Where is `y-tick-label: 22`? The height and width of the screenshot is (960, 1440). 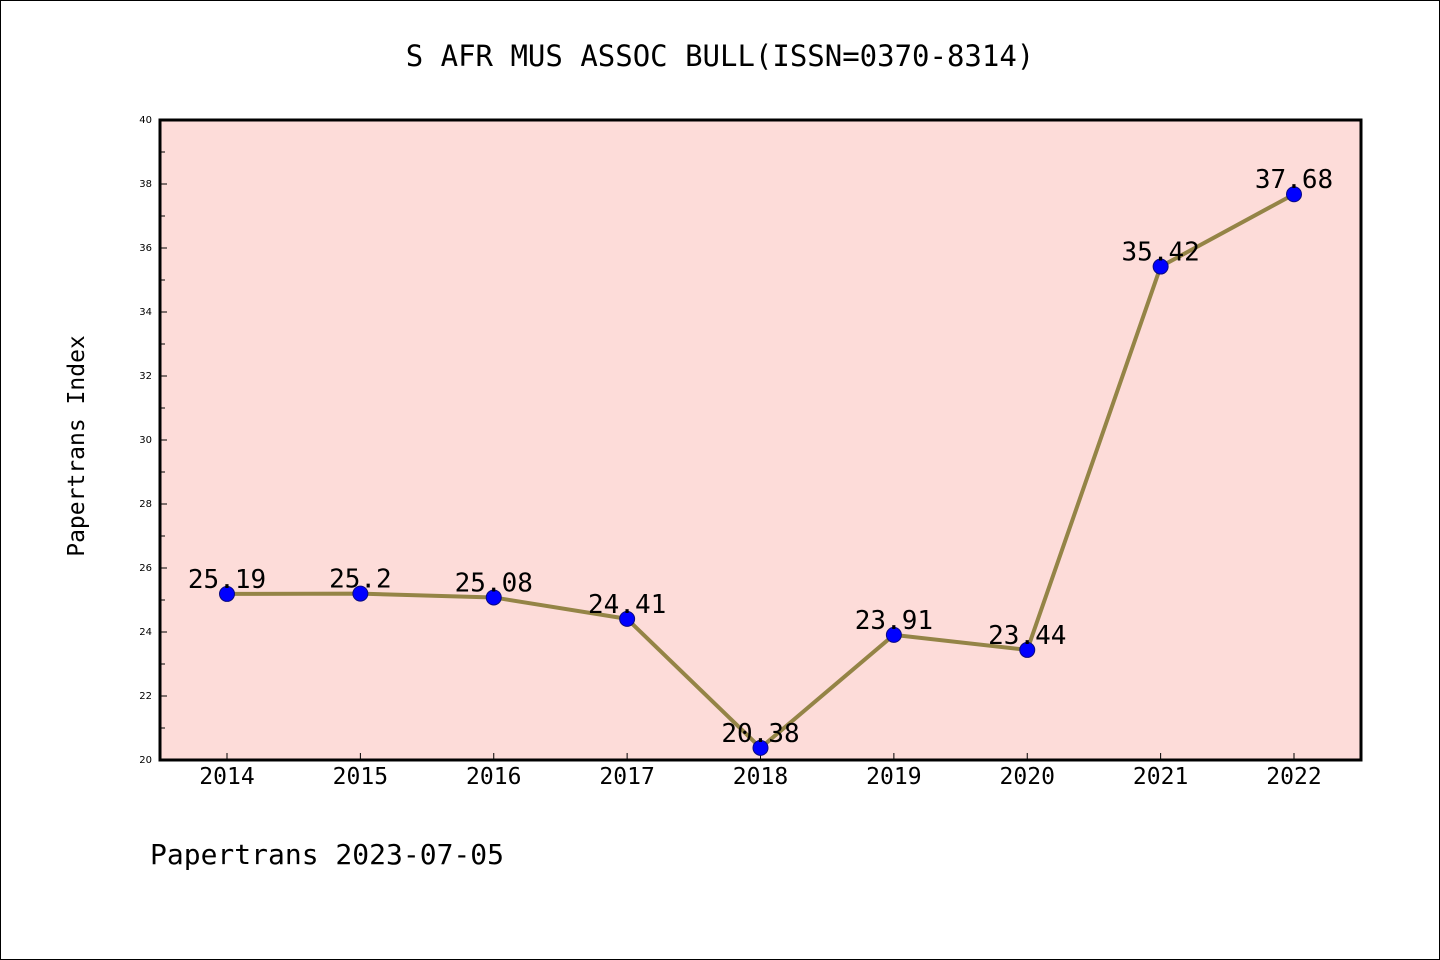
y-tick-label: 22 is located at coordinates (145, 696).